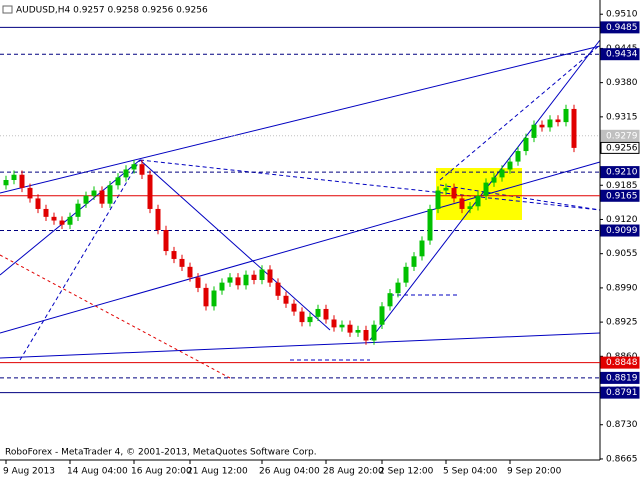  I want to click on chart-title: AUDUSD,H4 0.9257 0.9258 0.9256 0.9256, so click(112, 11).